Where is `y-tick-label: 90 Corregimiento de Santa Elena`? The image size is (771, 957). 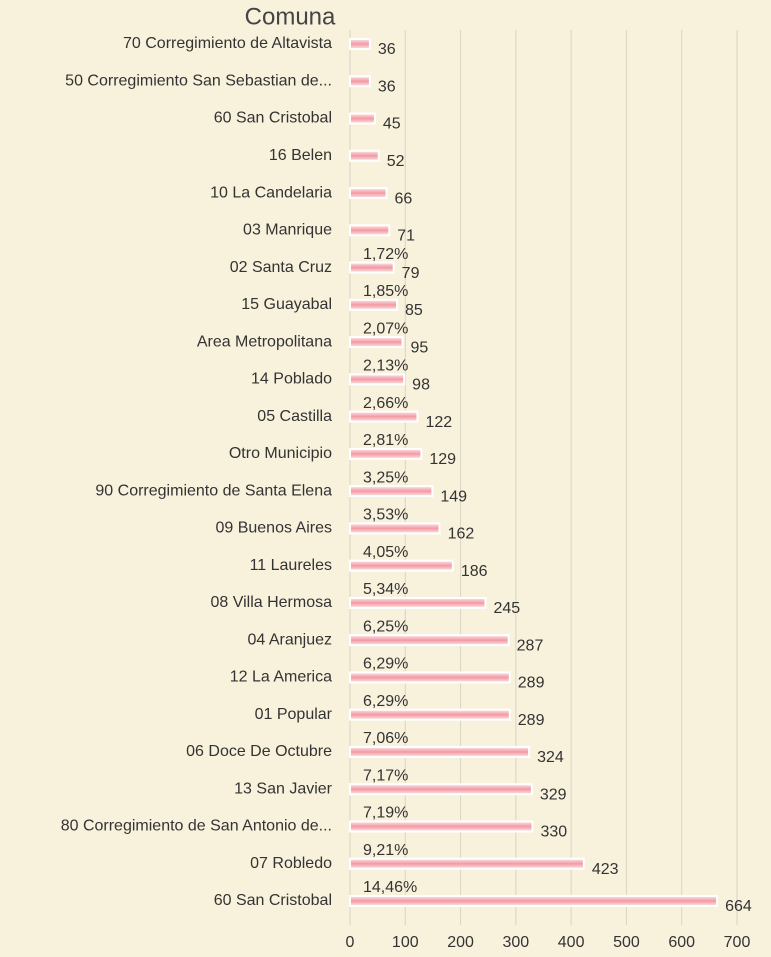
y-tick-label: 90 Corregimiento de Santa Elena is located at coordinates (213, 490).